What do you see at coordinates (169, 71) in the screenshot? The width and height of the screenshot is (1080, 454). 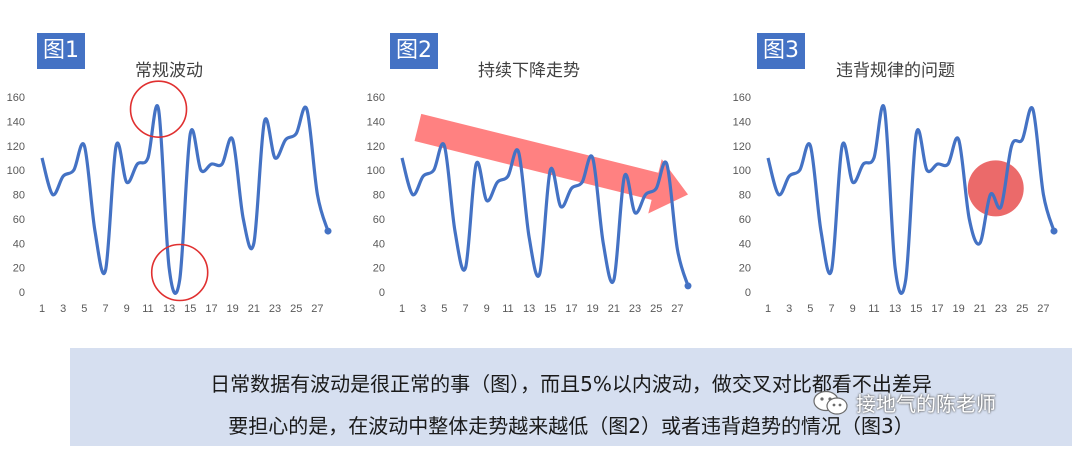 I see `chart-title: 常规波动` at bounding box center [169, 71].